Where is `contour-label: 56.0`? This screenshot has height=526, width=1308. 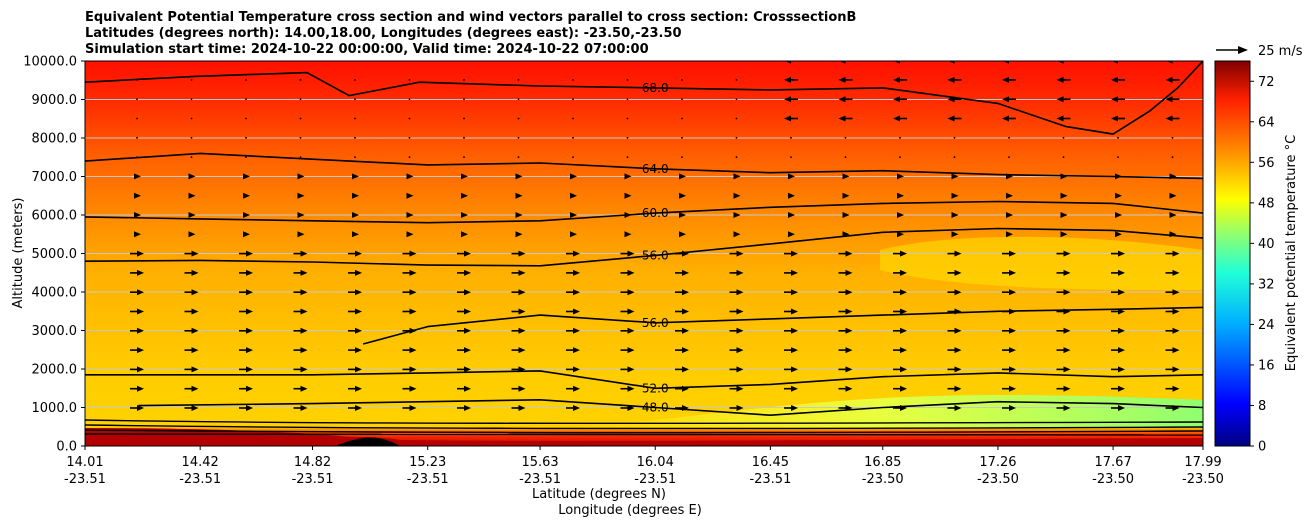
contour-label: 56.0 is located at coordinates (655, 323).